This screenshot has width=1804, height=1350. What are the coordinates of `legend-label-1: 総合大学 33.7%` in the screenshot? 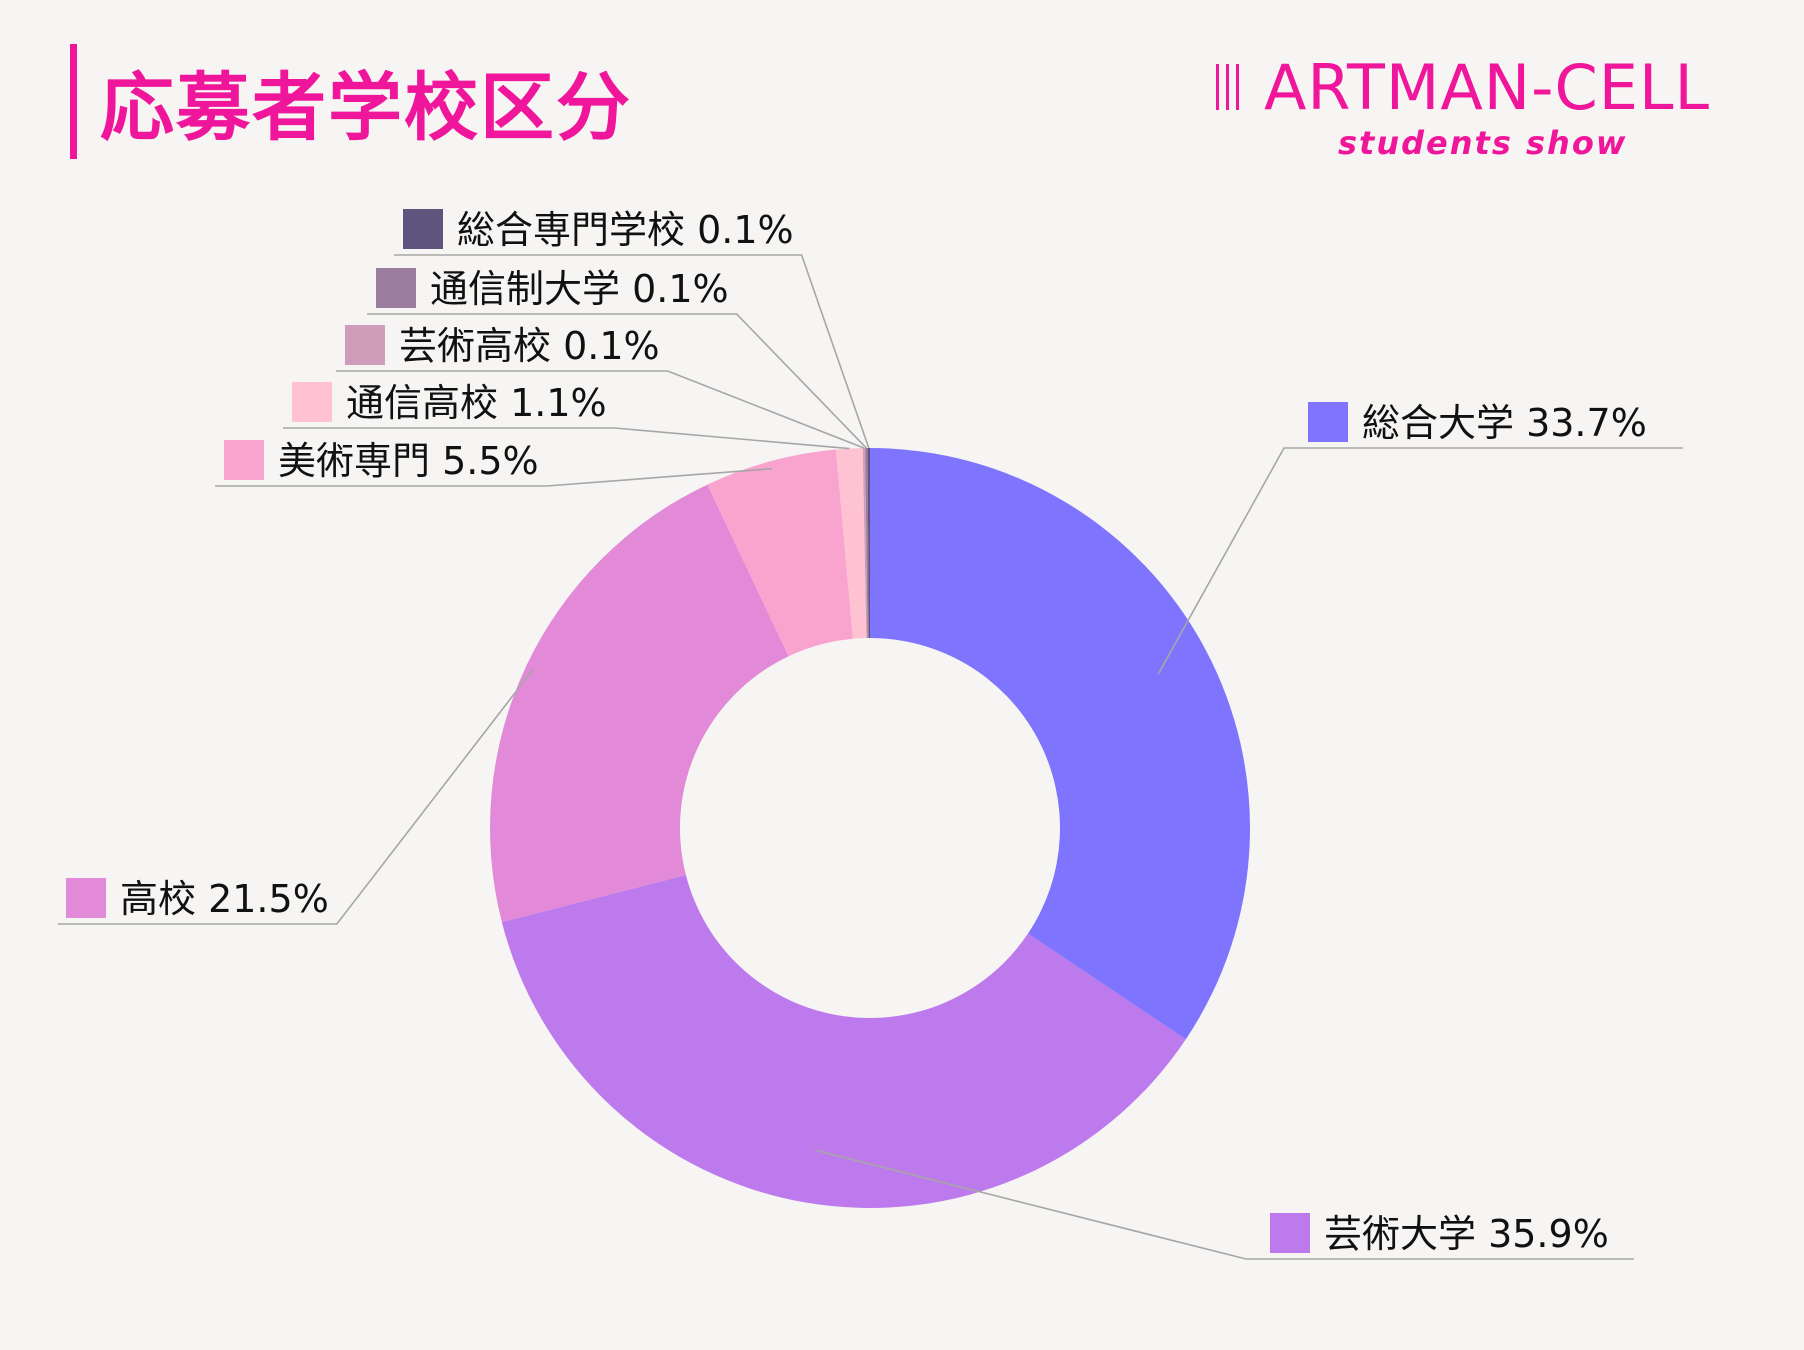 It's located at (1420, 538).